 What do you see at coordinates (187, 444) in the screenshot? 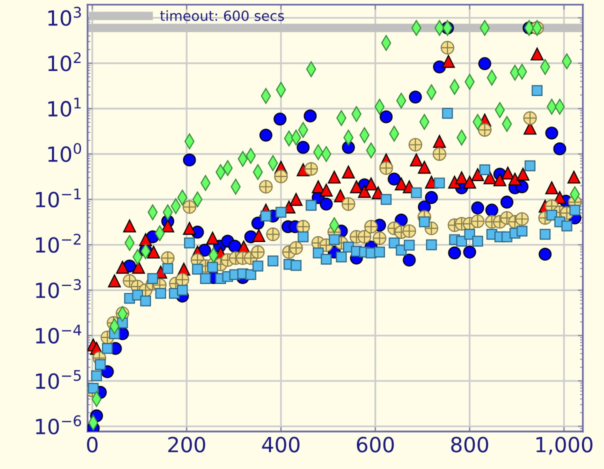
I see `x-tick-label: 200` at bounding box center [187, 444].